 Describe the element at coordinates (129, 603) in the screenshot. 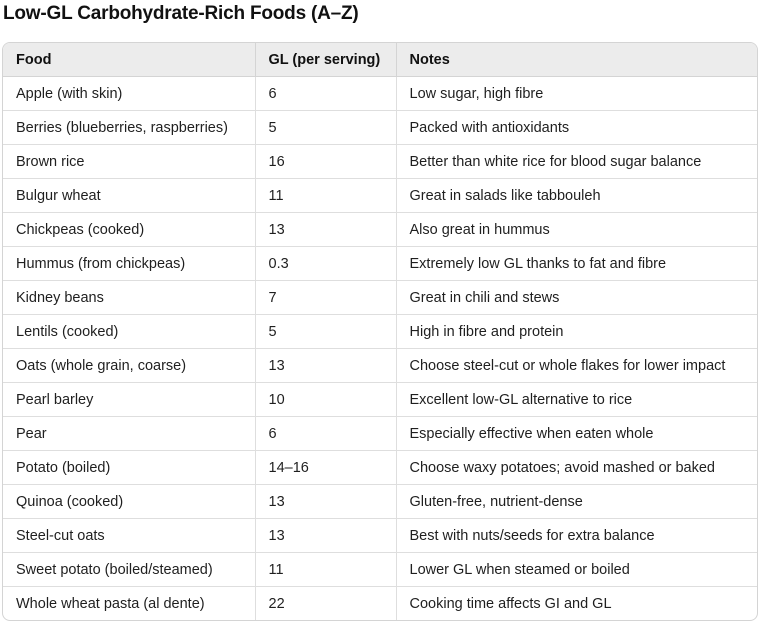

I see `food-cell: Whole wheat pasta (al dente)` at that location.